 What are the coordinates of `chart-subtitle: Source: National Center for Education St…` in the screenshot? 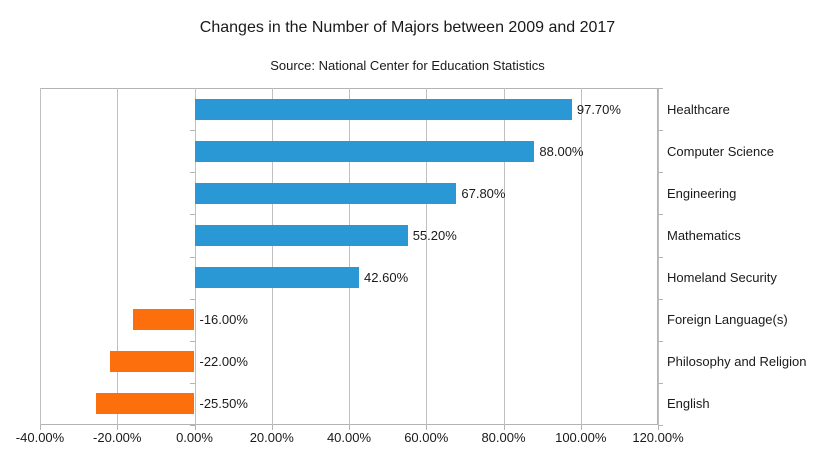 It's located at (407, 65).